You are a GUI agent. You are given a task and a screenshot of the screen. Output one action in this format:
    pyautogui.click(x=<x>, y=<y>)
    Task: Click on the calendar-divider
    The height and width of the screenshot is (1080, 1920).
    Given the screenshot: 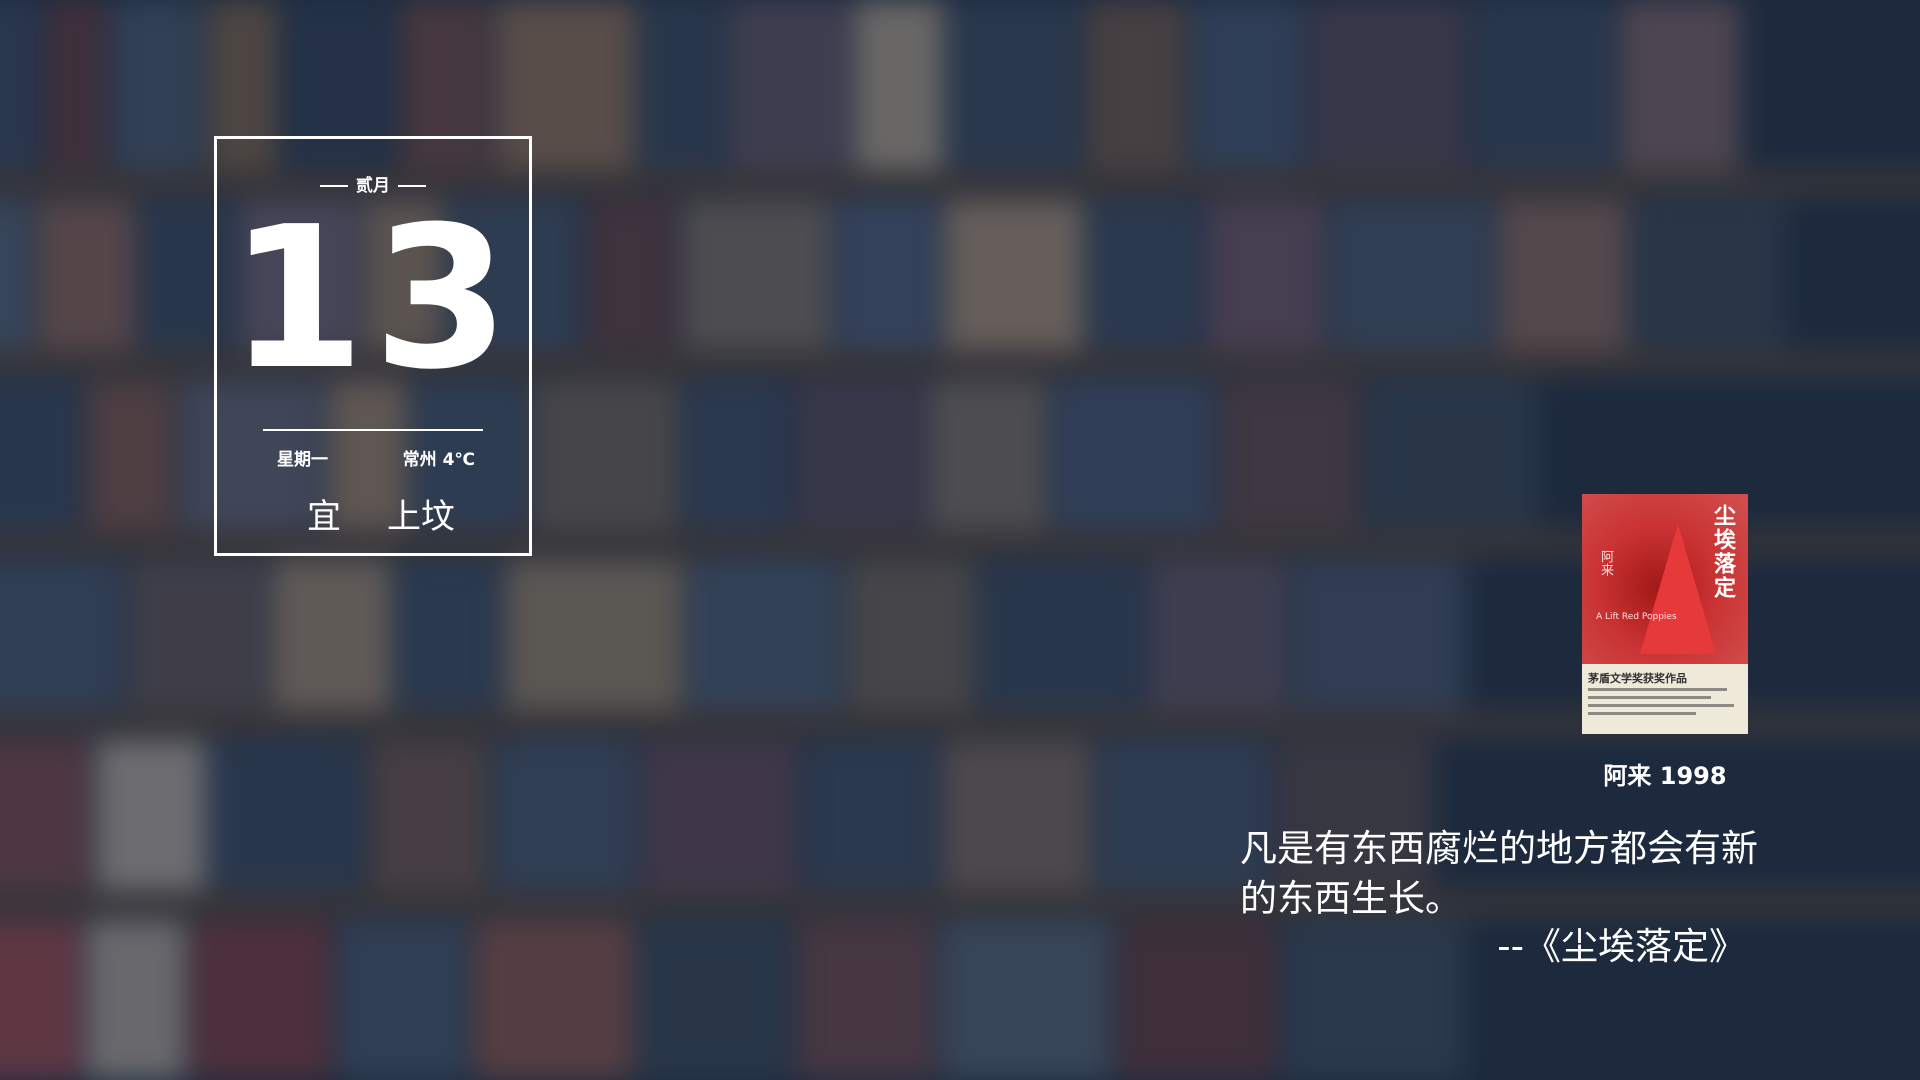 What is the action you would take?
    pyautogui.click(x=373, y=430)
    